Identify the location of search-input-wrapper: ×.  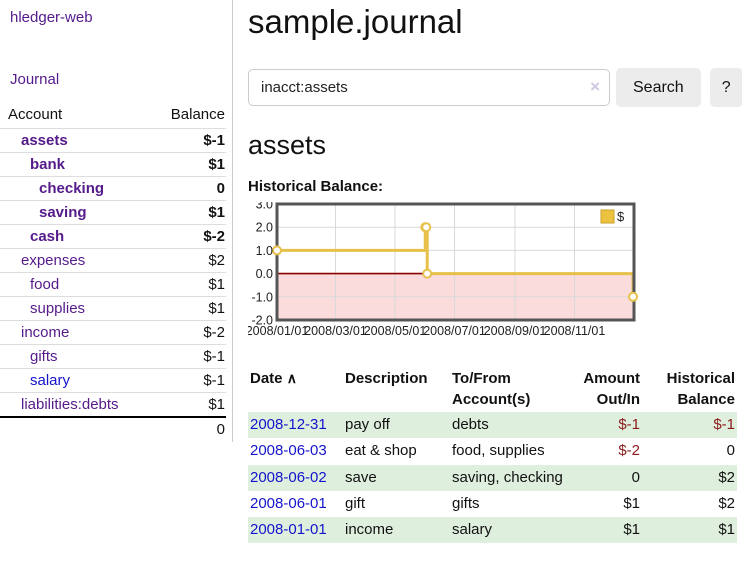
(429, 87).